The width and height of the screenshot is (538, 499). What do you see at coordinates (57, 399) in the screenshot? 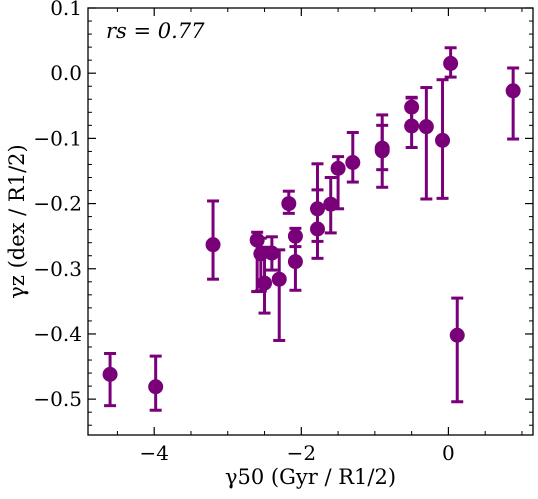
I see `y-tick-label: −0.5` at bounding box center [57, 399].